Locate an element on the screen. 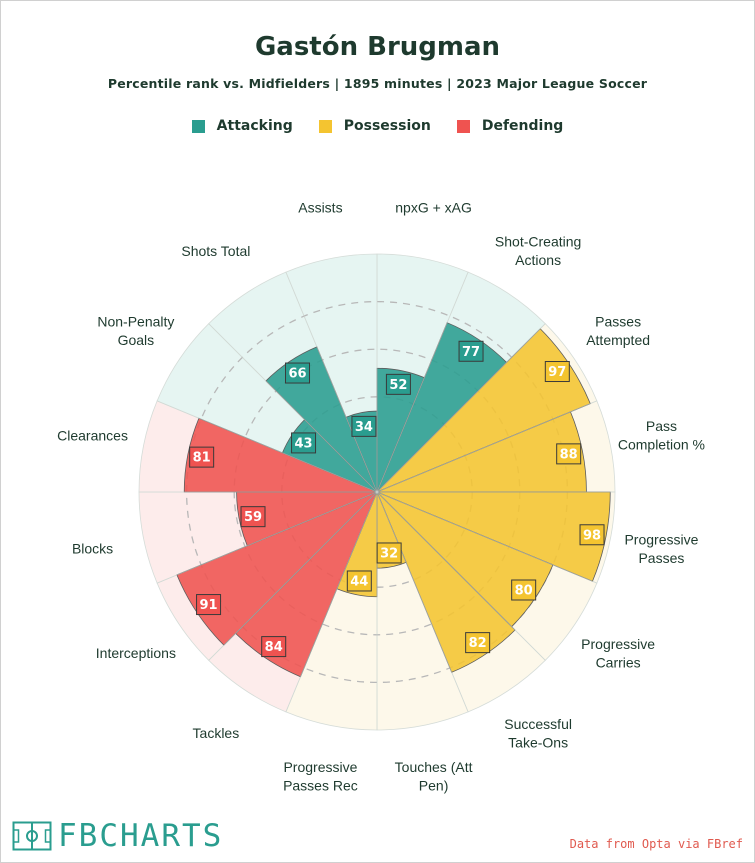 The height and width of the screenshot is (863, 755). category-label-blocks: Blocks is located at coordinates (92, 549).